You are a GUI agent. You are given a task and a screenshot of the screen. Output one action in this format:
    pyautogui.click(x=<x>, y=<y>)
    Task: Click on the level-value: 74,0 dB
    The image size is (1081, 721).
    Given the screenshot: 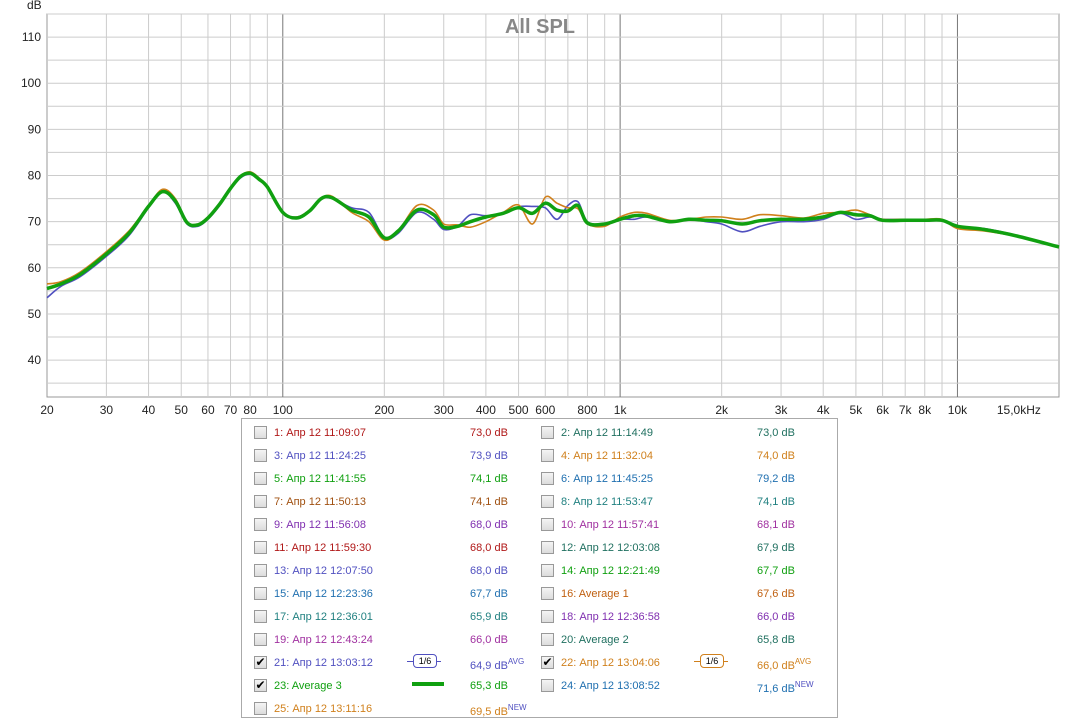 What is the action you would take?
    pyautogui.click(x=776, y=456)
    